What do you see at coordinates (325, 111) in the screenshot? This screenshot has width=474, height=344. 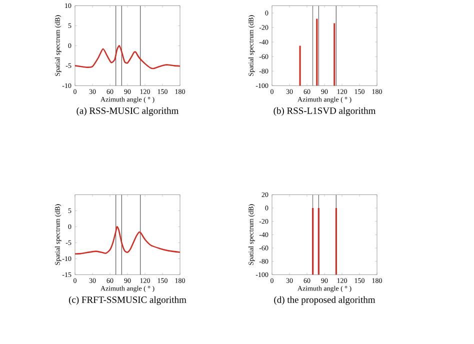 I see `text: (b) RSS-L1SVD algorithm` at bounding box center [325, 111].